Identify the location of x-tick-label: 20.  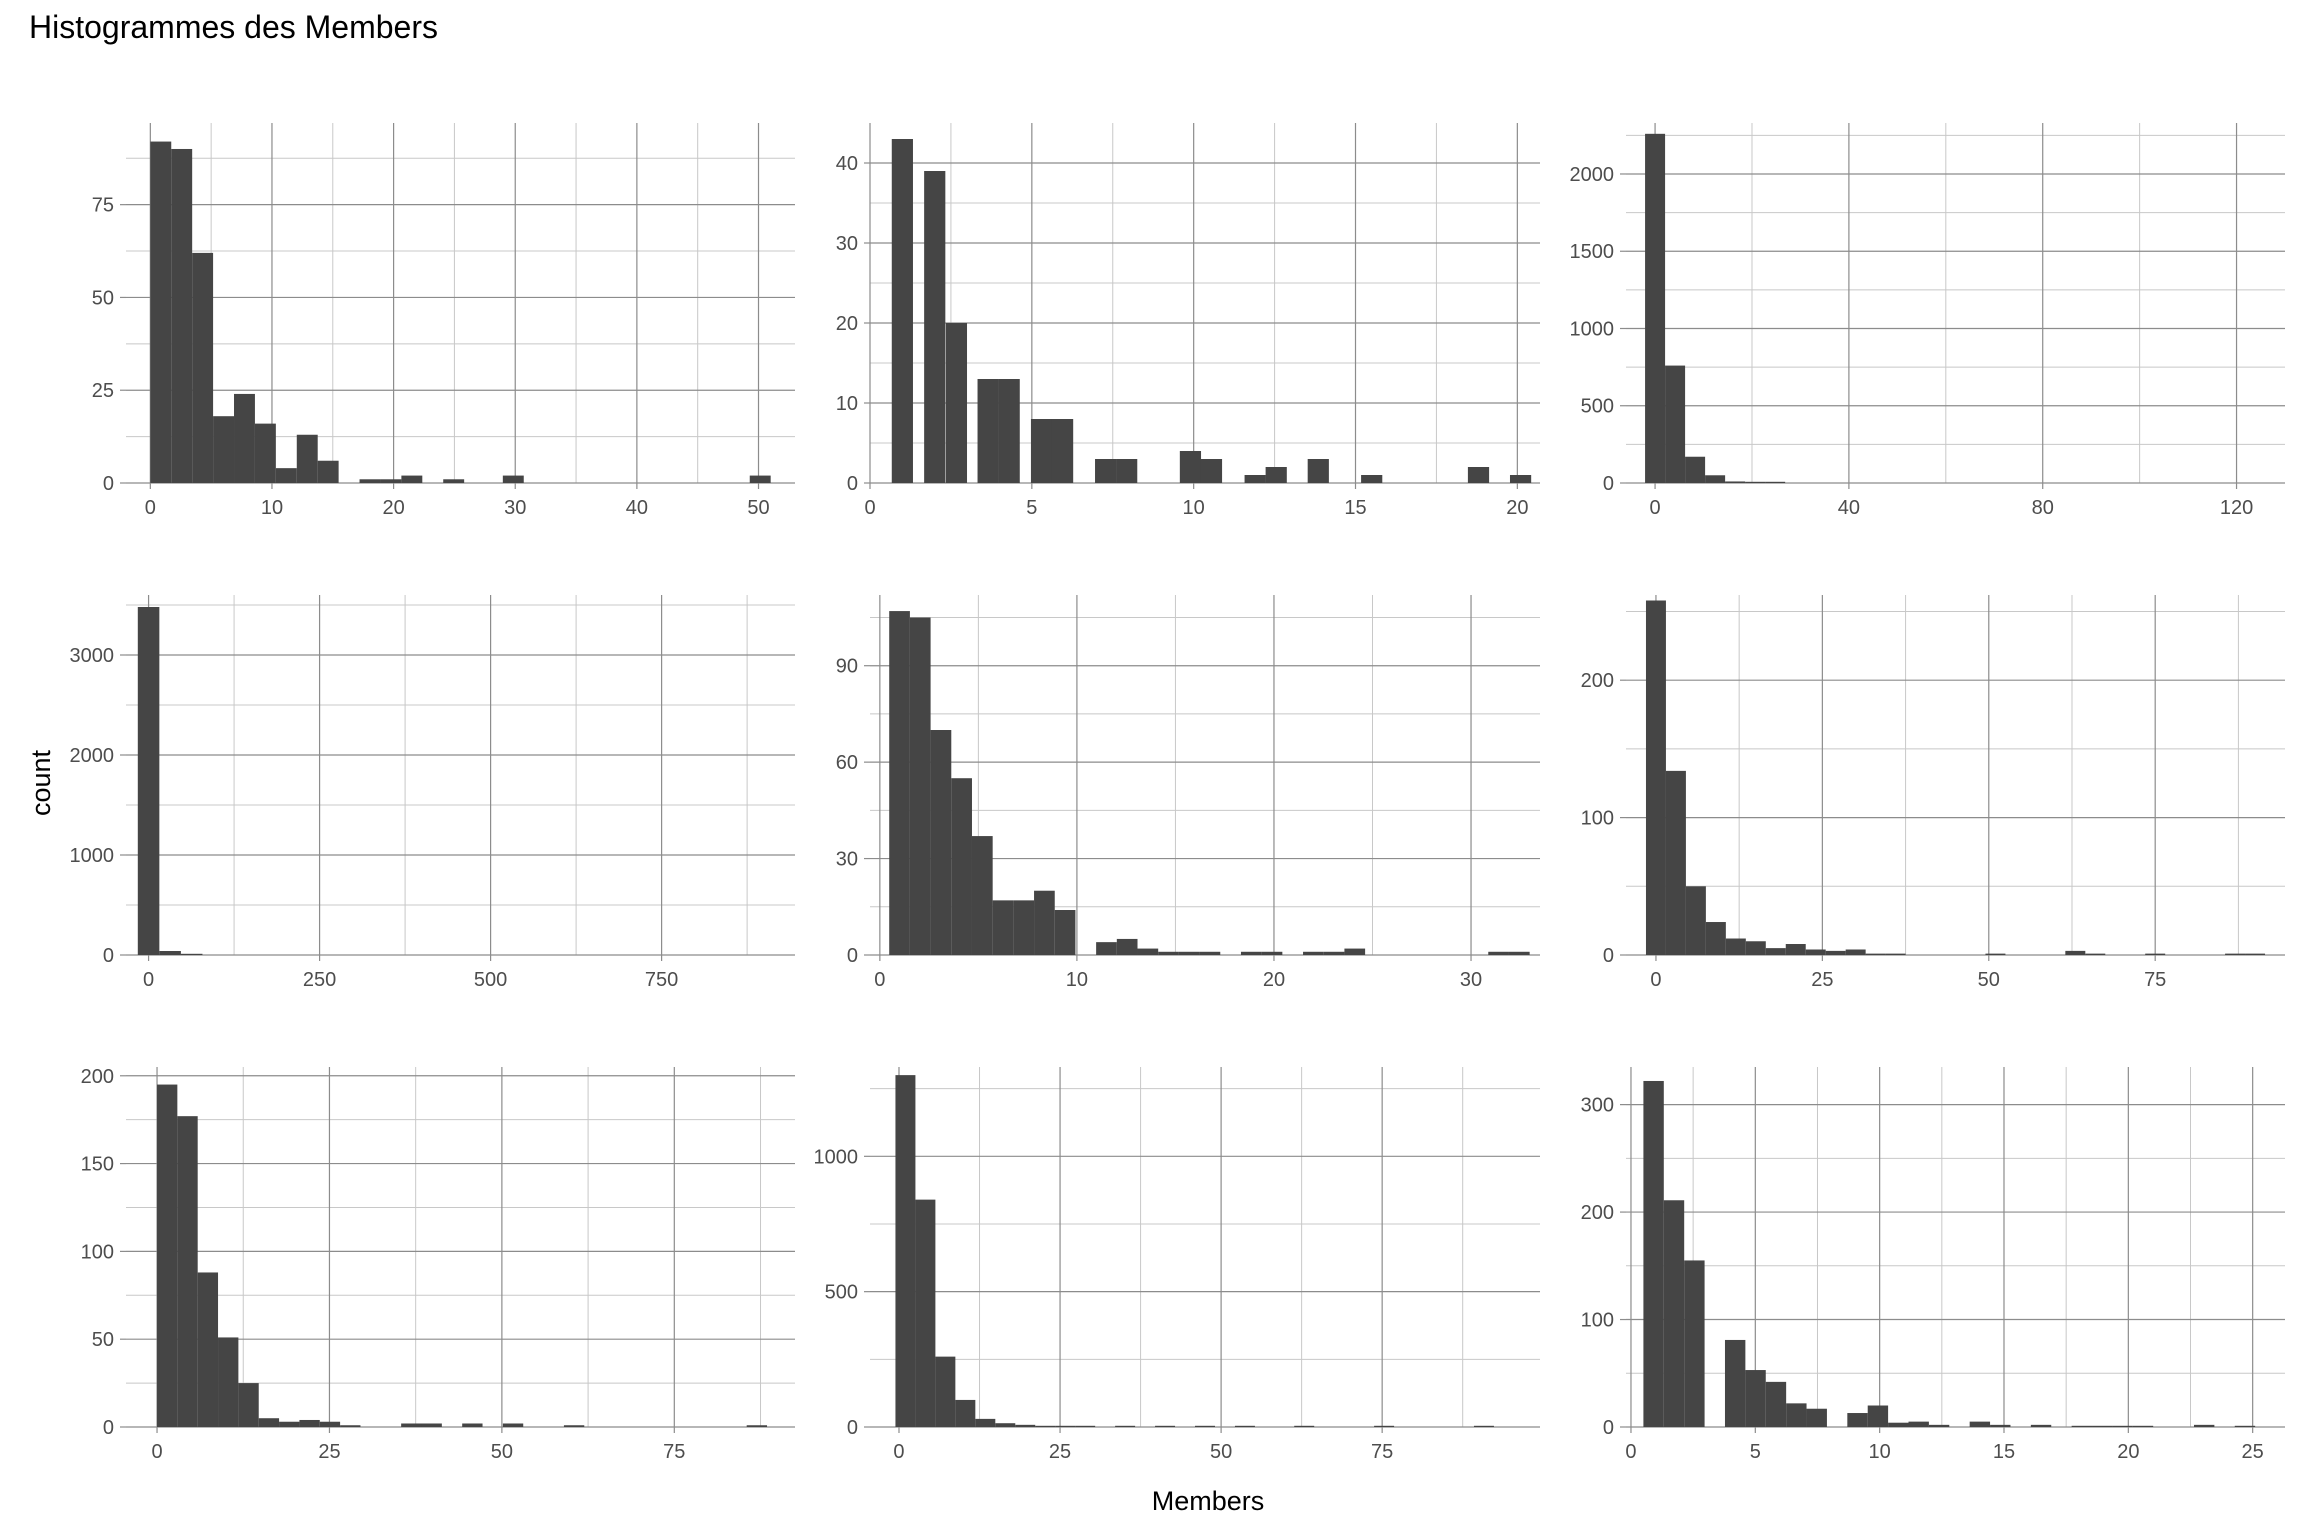
(393, 508).